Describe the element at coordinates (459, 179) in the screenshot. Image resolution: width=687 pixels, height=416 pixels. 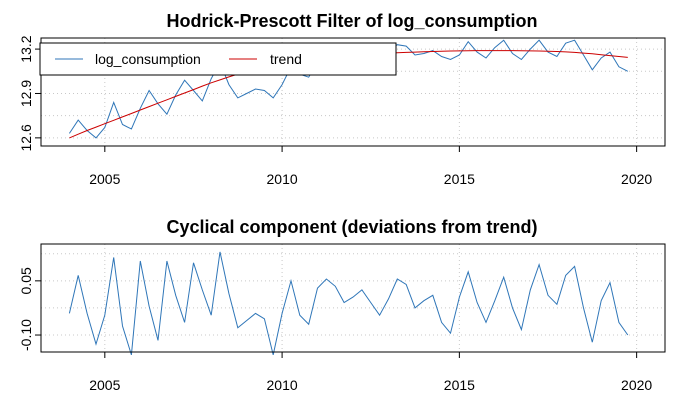
I see `top-x-tick-label: 2015` at that location.